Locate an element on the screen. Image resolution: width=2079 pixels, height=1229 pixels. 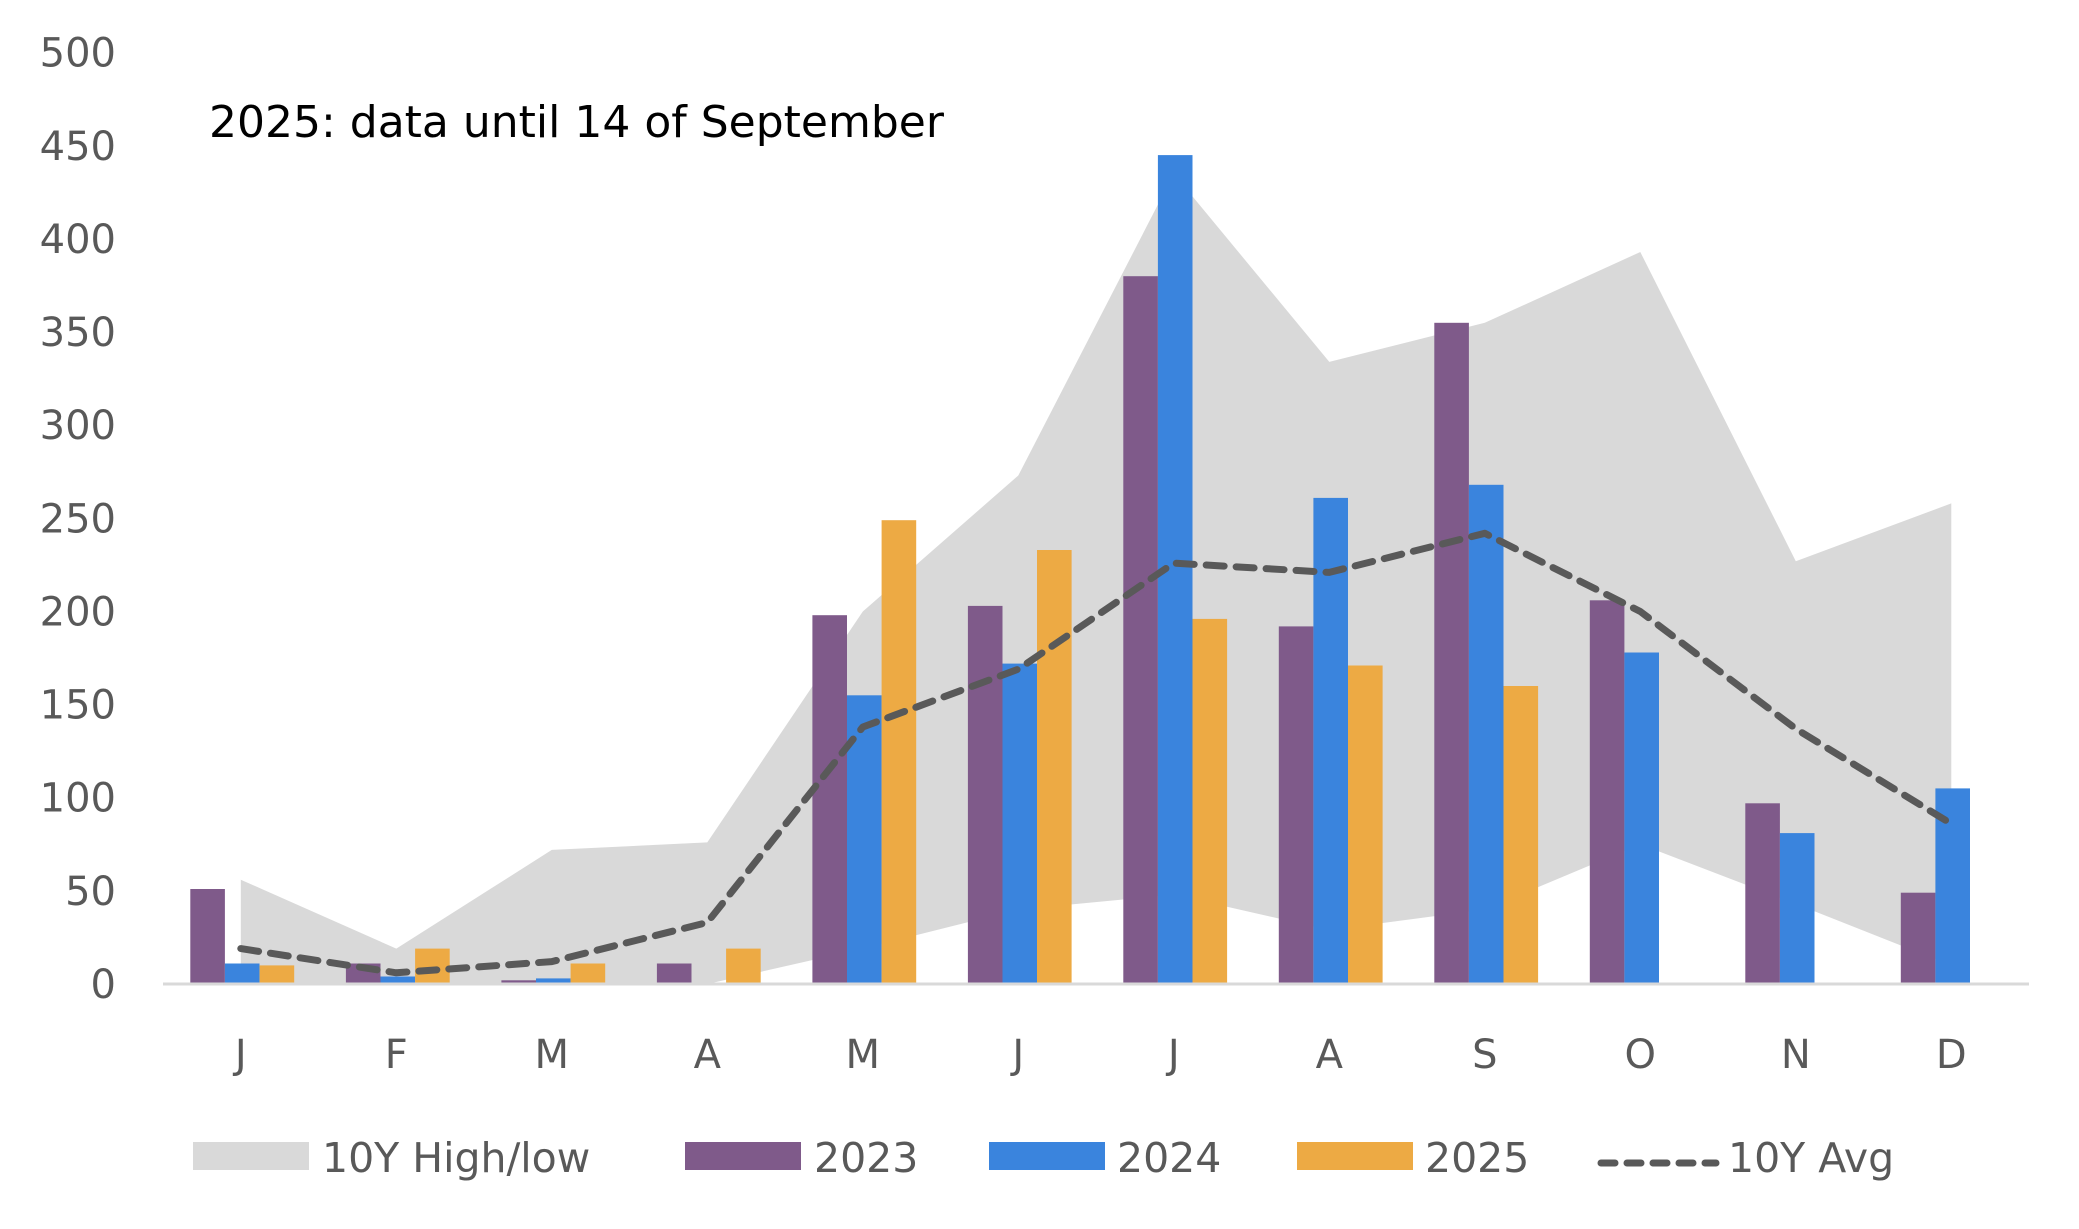
x-tick-label-5: J is located at coordinates (1016, 1055).